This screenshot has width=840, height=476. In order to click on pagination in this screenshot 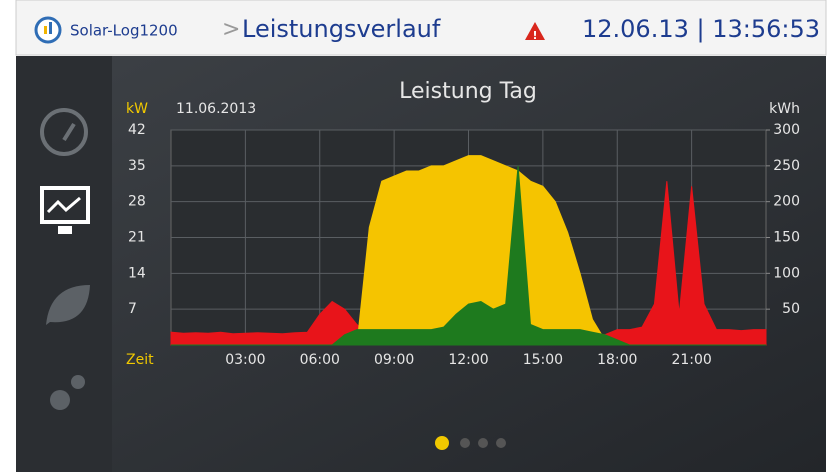, I will do `click(470, 443)`.